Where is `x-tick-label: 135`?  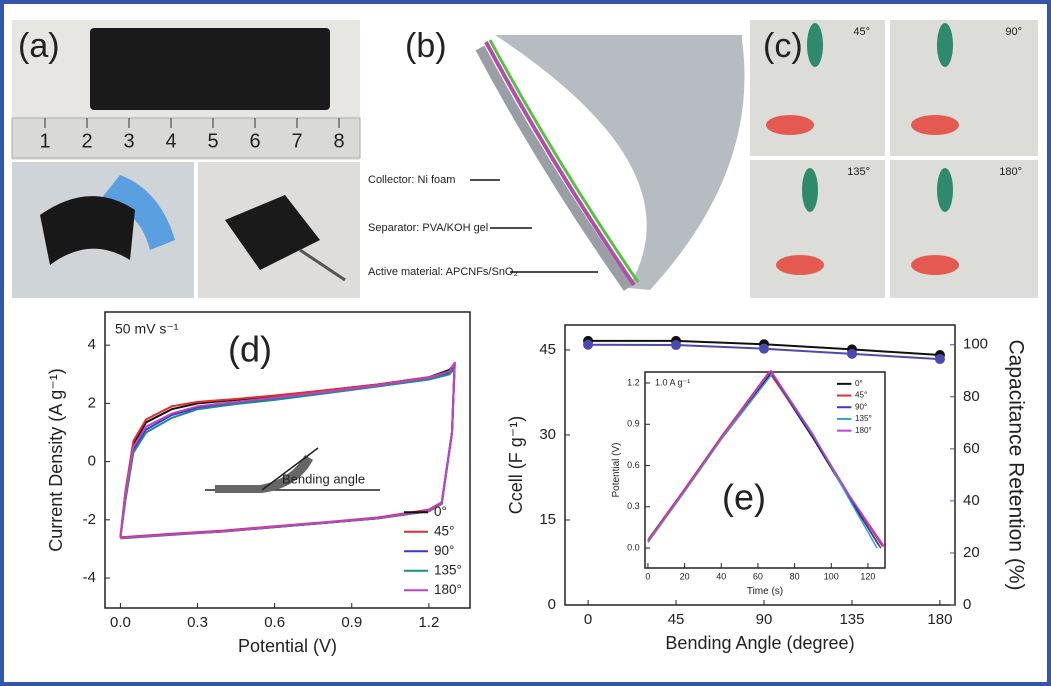 x-tick-label: 135 is located at coordinates (851, 619).